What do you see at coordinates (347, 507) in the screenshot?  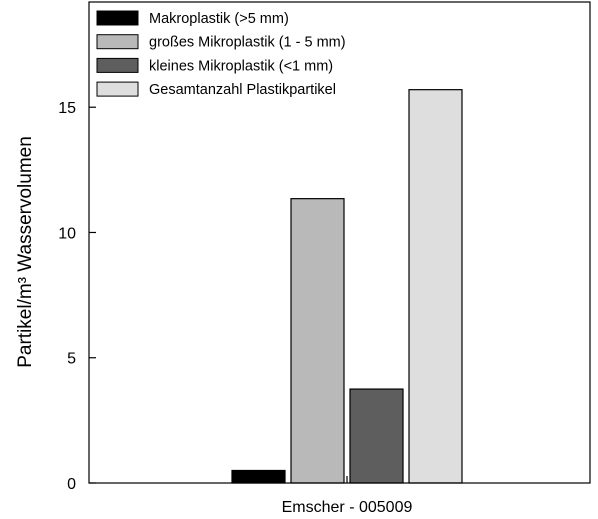 I see `x-category-label: Emscher - 005009` at bounding box center [347, 507].